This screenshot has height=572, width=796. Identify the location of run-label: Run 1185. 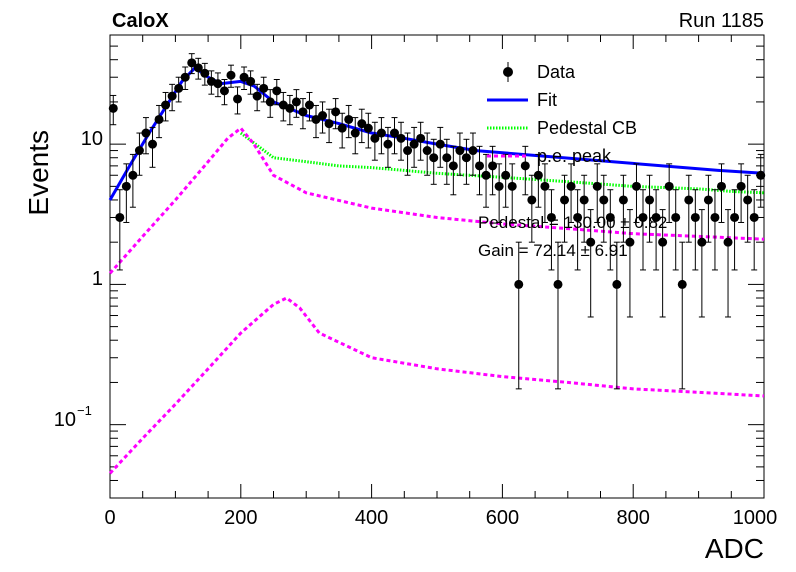
(721, 21).